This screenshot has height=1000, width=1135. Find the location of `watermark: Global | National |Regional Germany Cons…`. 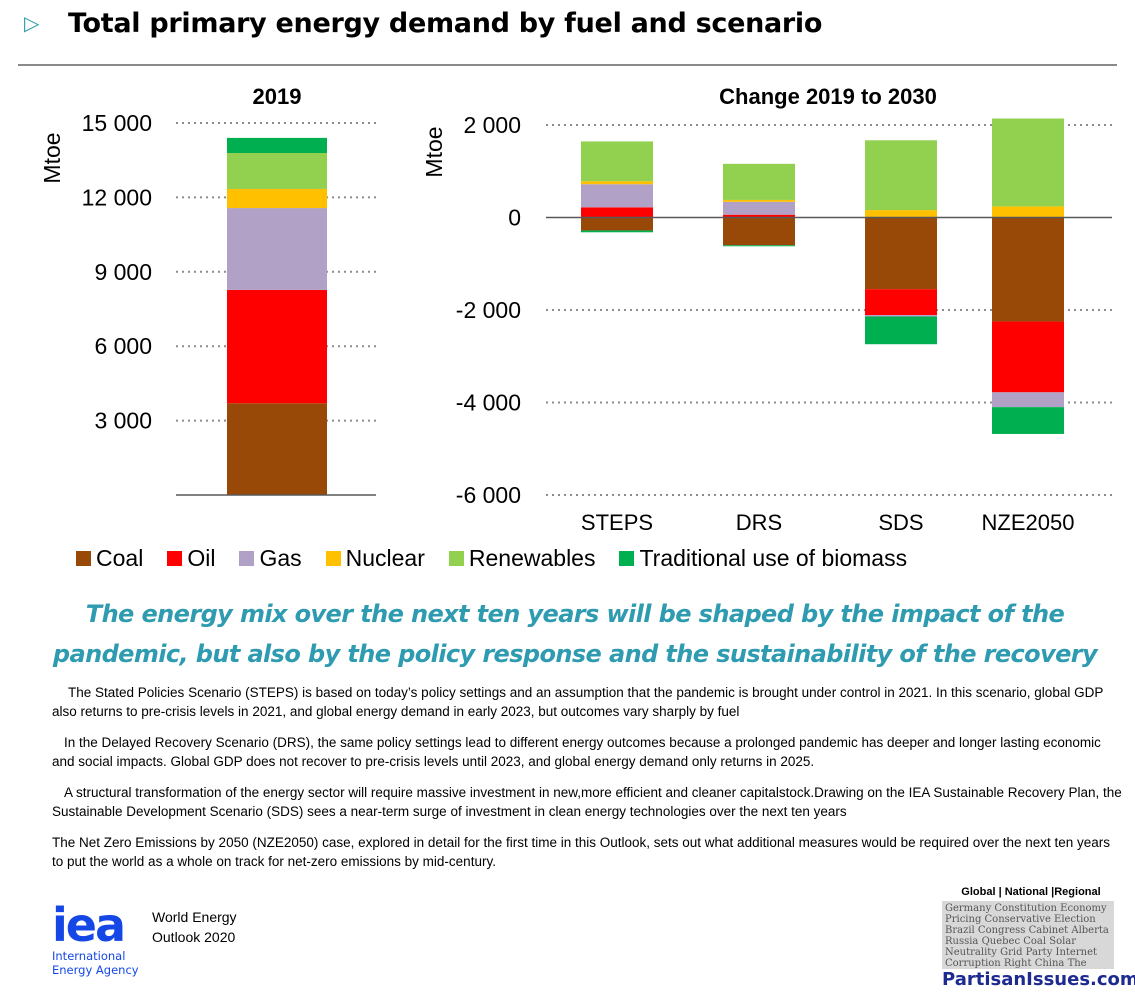

watermark: Global | National |Regional Germany Cons… is located at coordinates (1038, 938).